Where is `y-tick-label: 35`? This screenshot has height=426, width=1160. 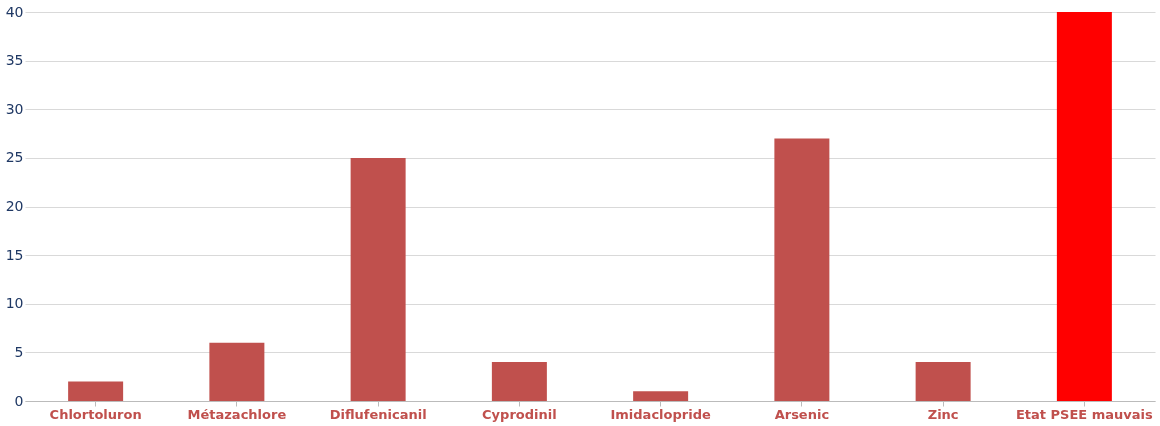
y-tick-label: 35 is located at coordinates (14, 60).